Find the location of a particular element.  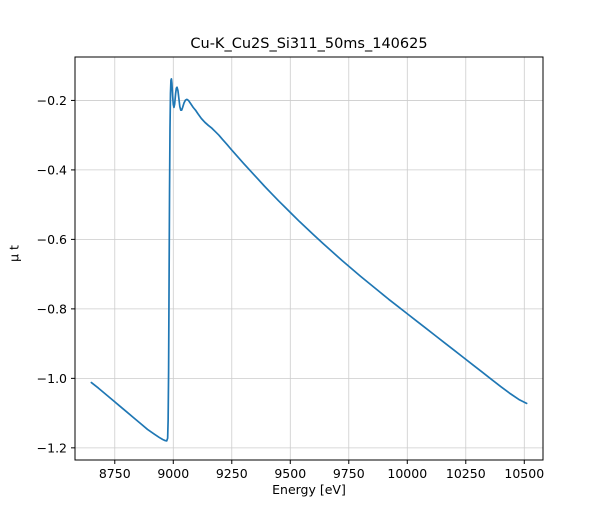

svg-text: 9500 is located at coordinates (290, 473).